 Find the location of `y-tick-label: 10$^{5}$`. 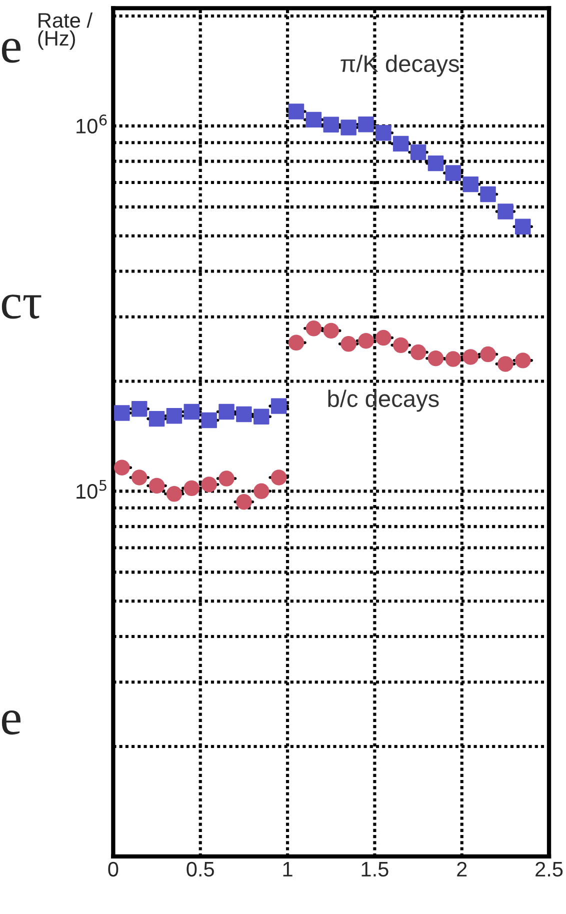

y-tick-label: 10$^{5}$ is located at coordinates (91, 489).